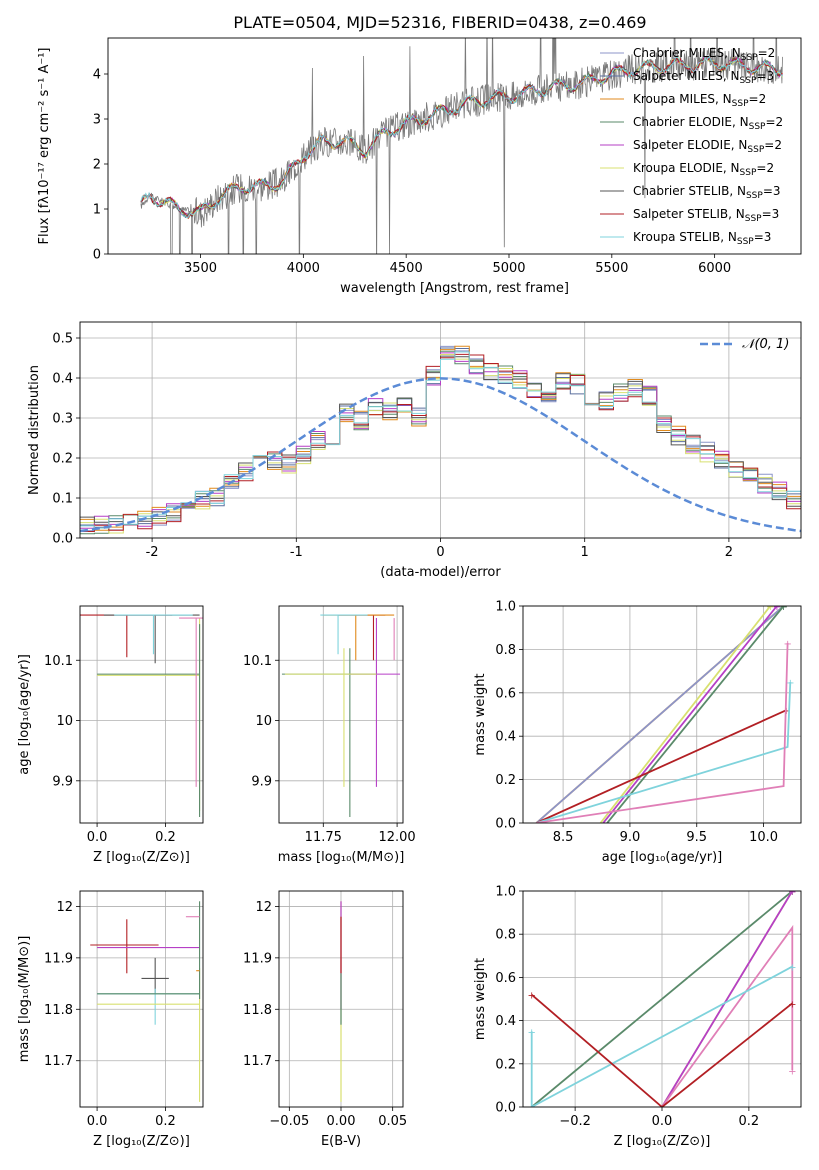  What do you see at coordinates (708, 123) in the screenshot?
I see `legend-entry: Chabrier ELODIE, NSSP=2` at bounding box center [708, 123].